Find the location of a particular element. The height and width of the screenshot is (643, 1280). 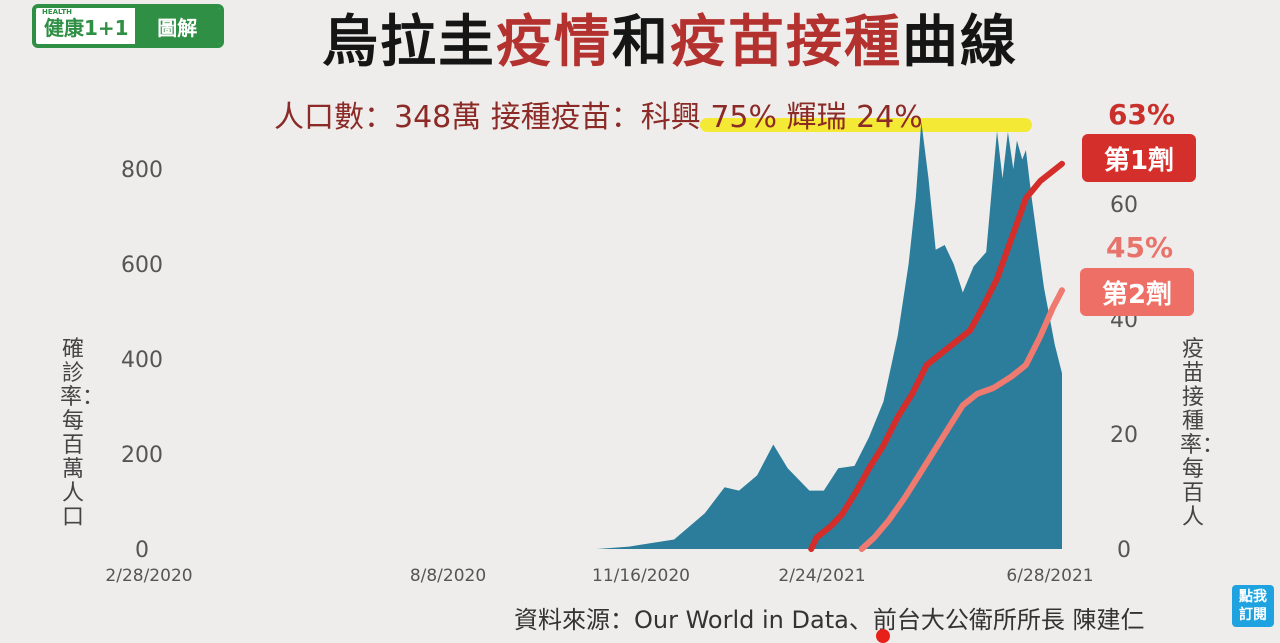

dose2-label: 第2劑 is located at coordinates (1137, 292).